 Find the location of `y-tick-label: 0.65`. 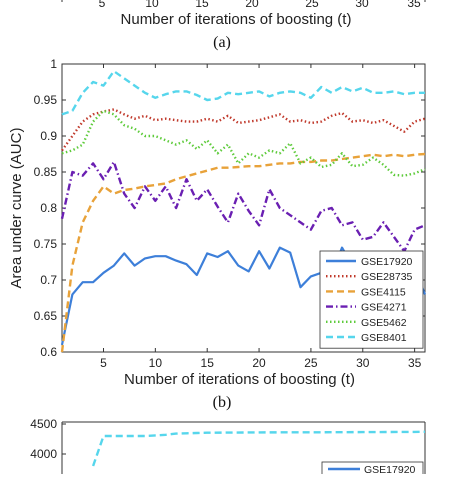

y-tick-label: 0.65 is located at coordinates (46, 316).